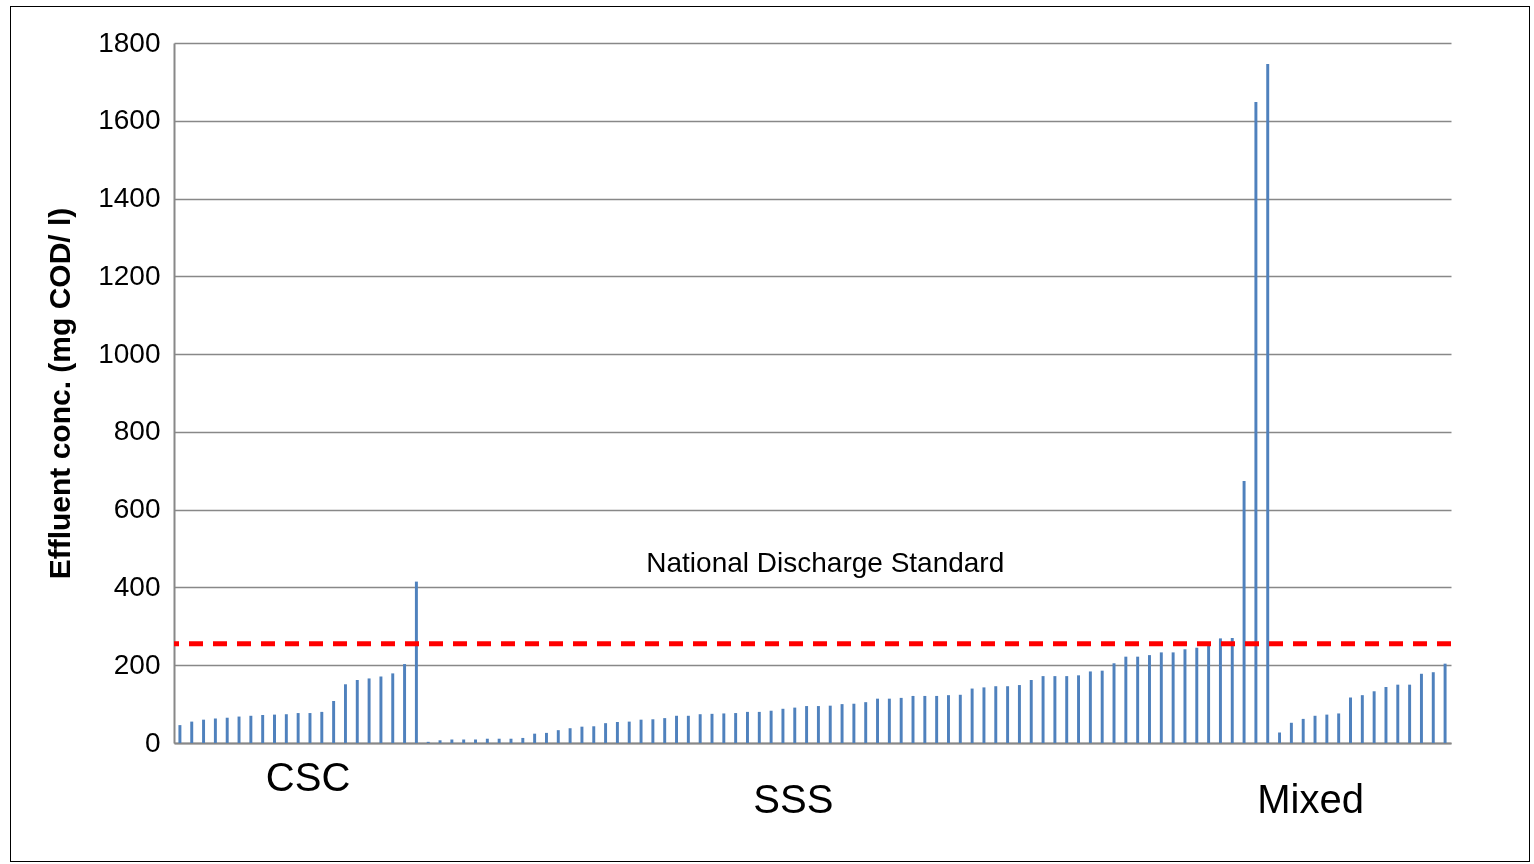  I want to click on y-tick-label: 800, so click(137, 431).